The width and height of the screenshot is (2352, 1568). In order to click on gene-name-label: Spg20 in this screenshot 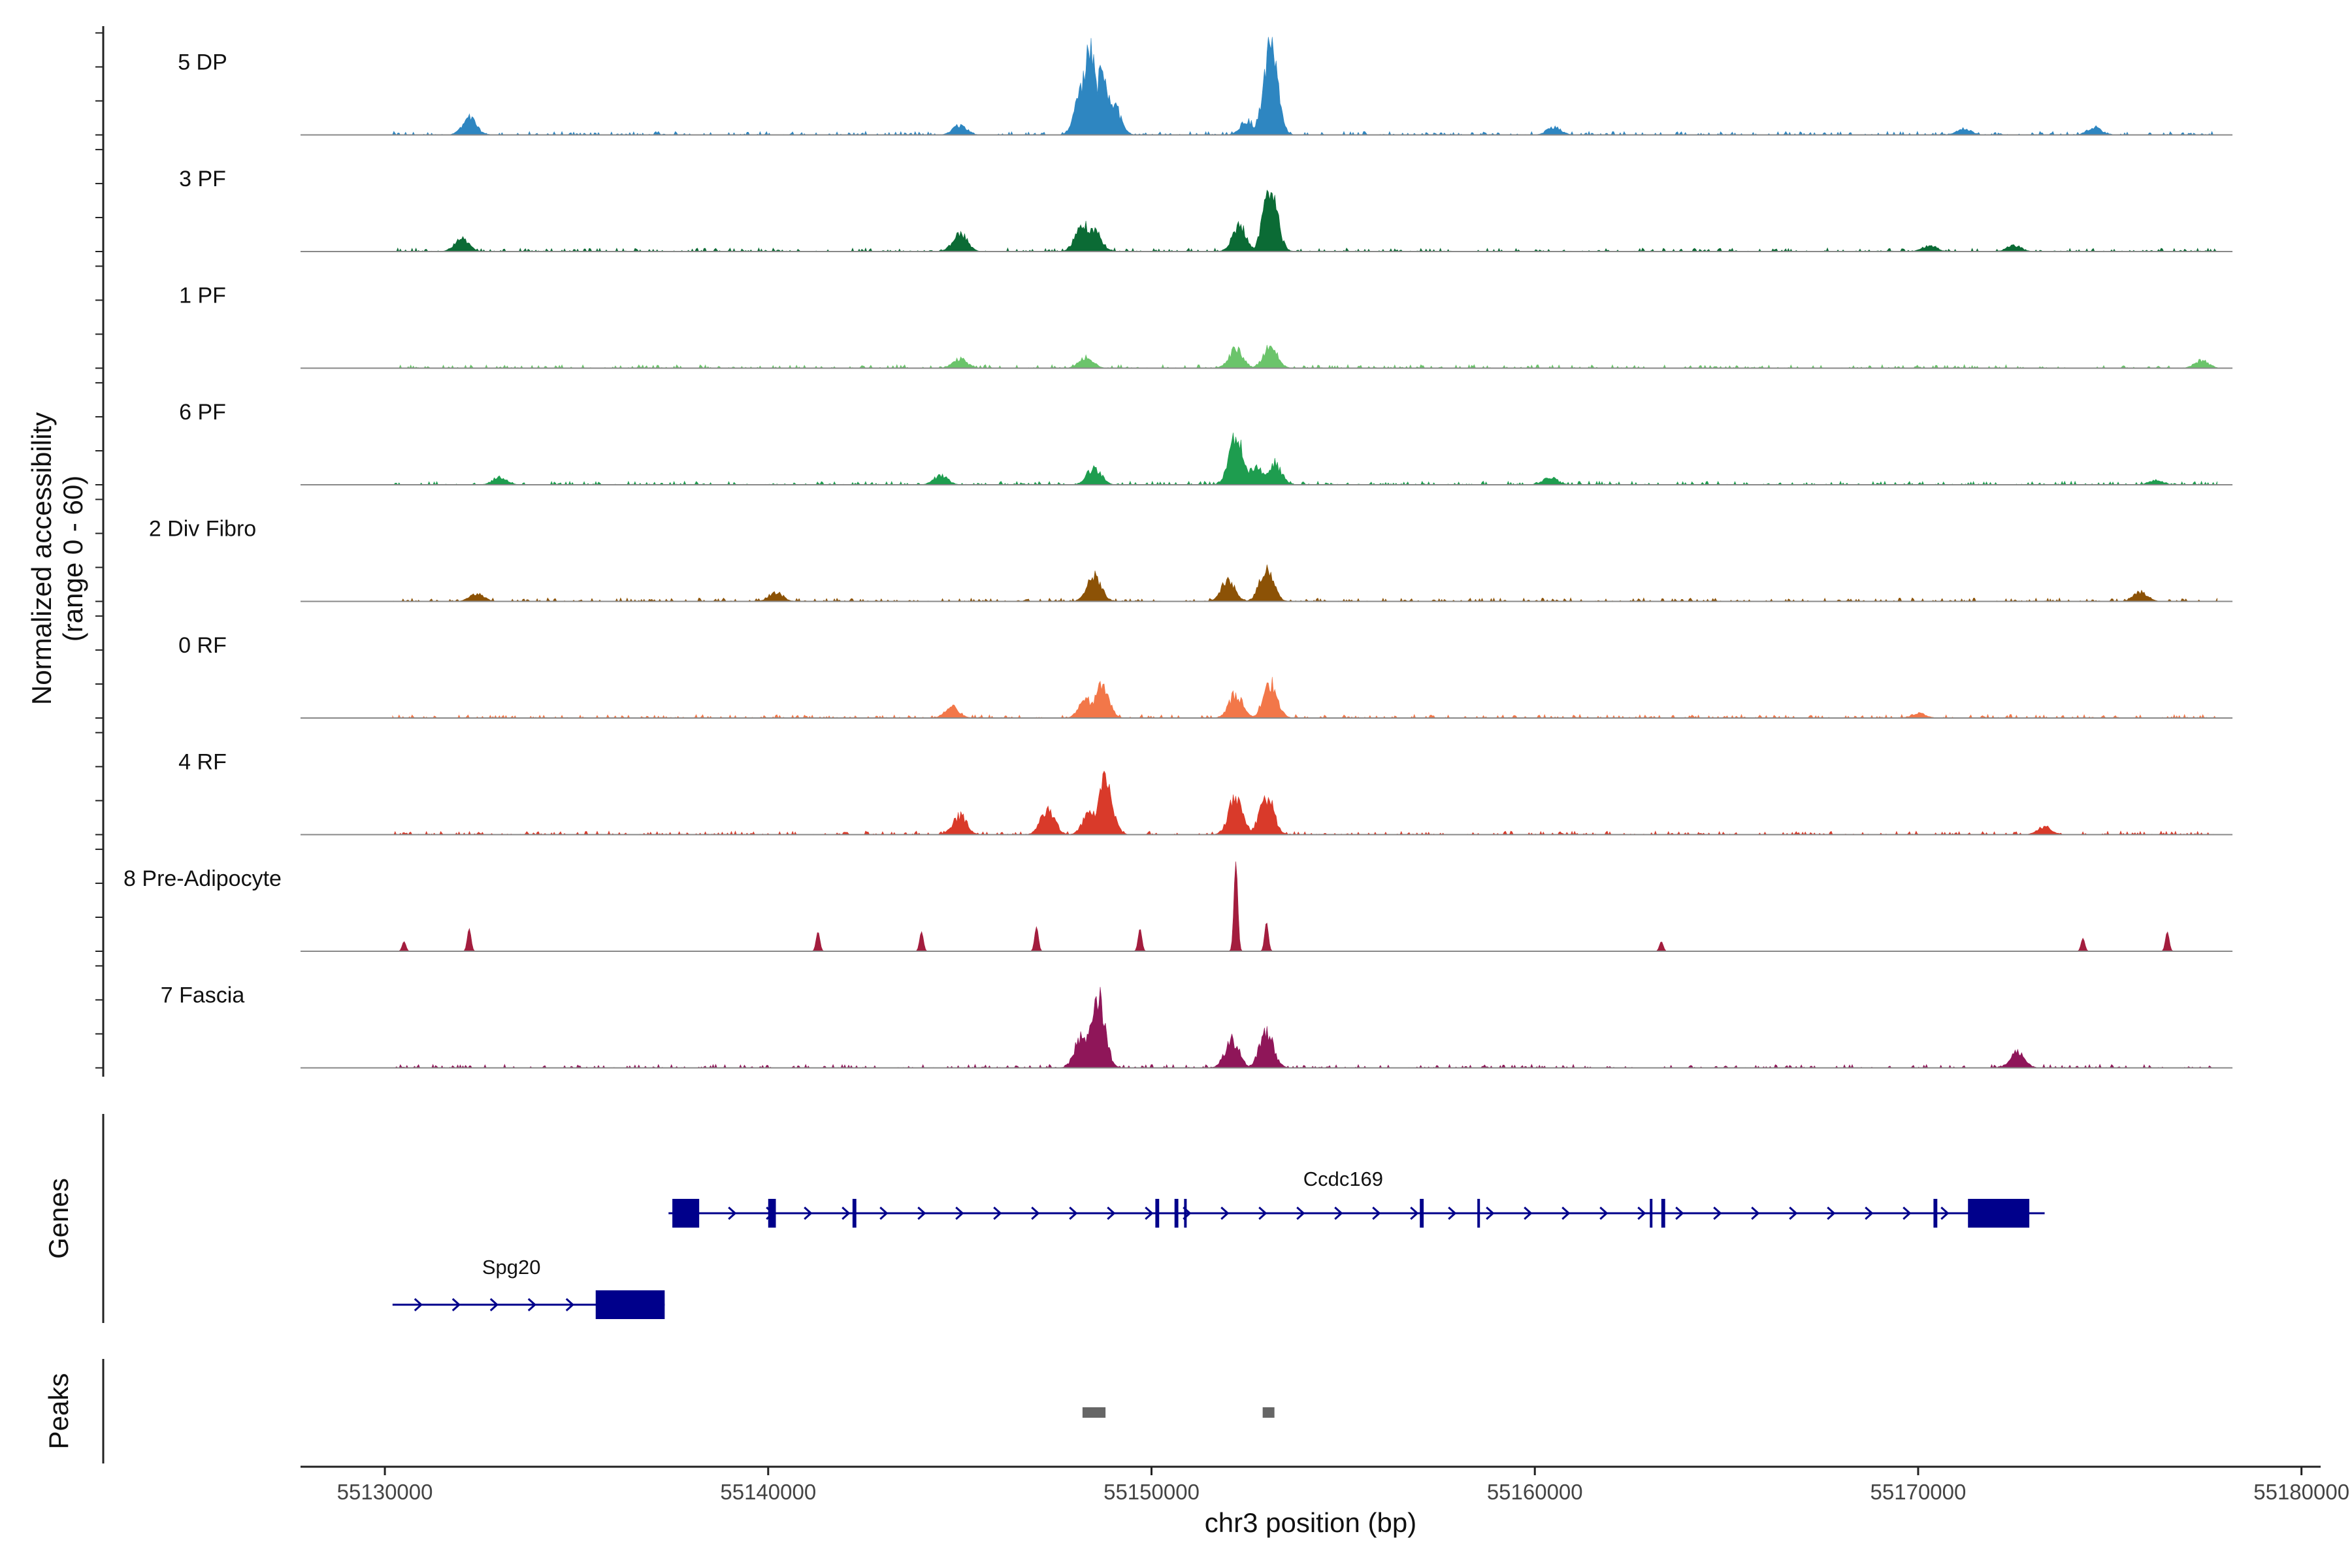, I will do `click(511, 1267)`.